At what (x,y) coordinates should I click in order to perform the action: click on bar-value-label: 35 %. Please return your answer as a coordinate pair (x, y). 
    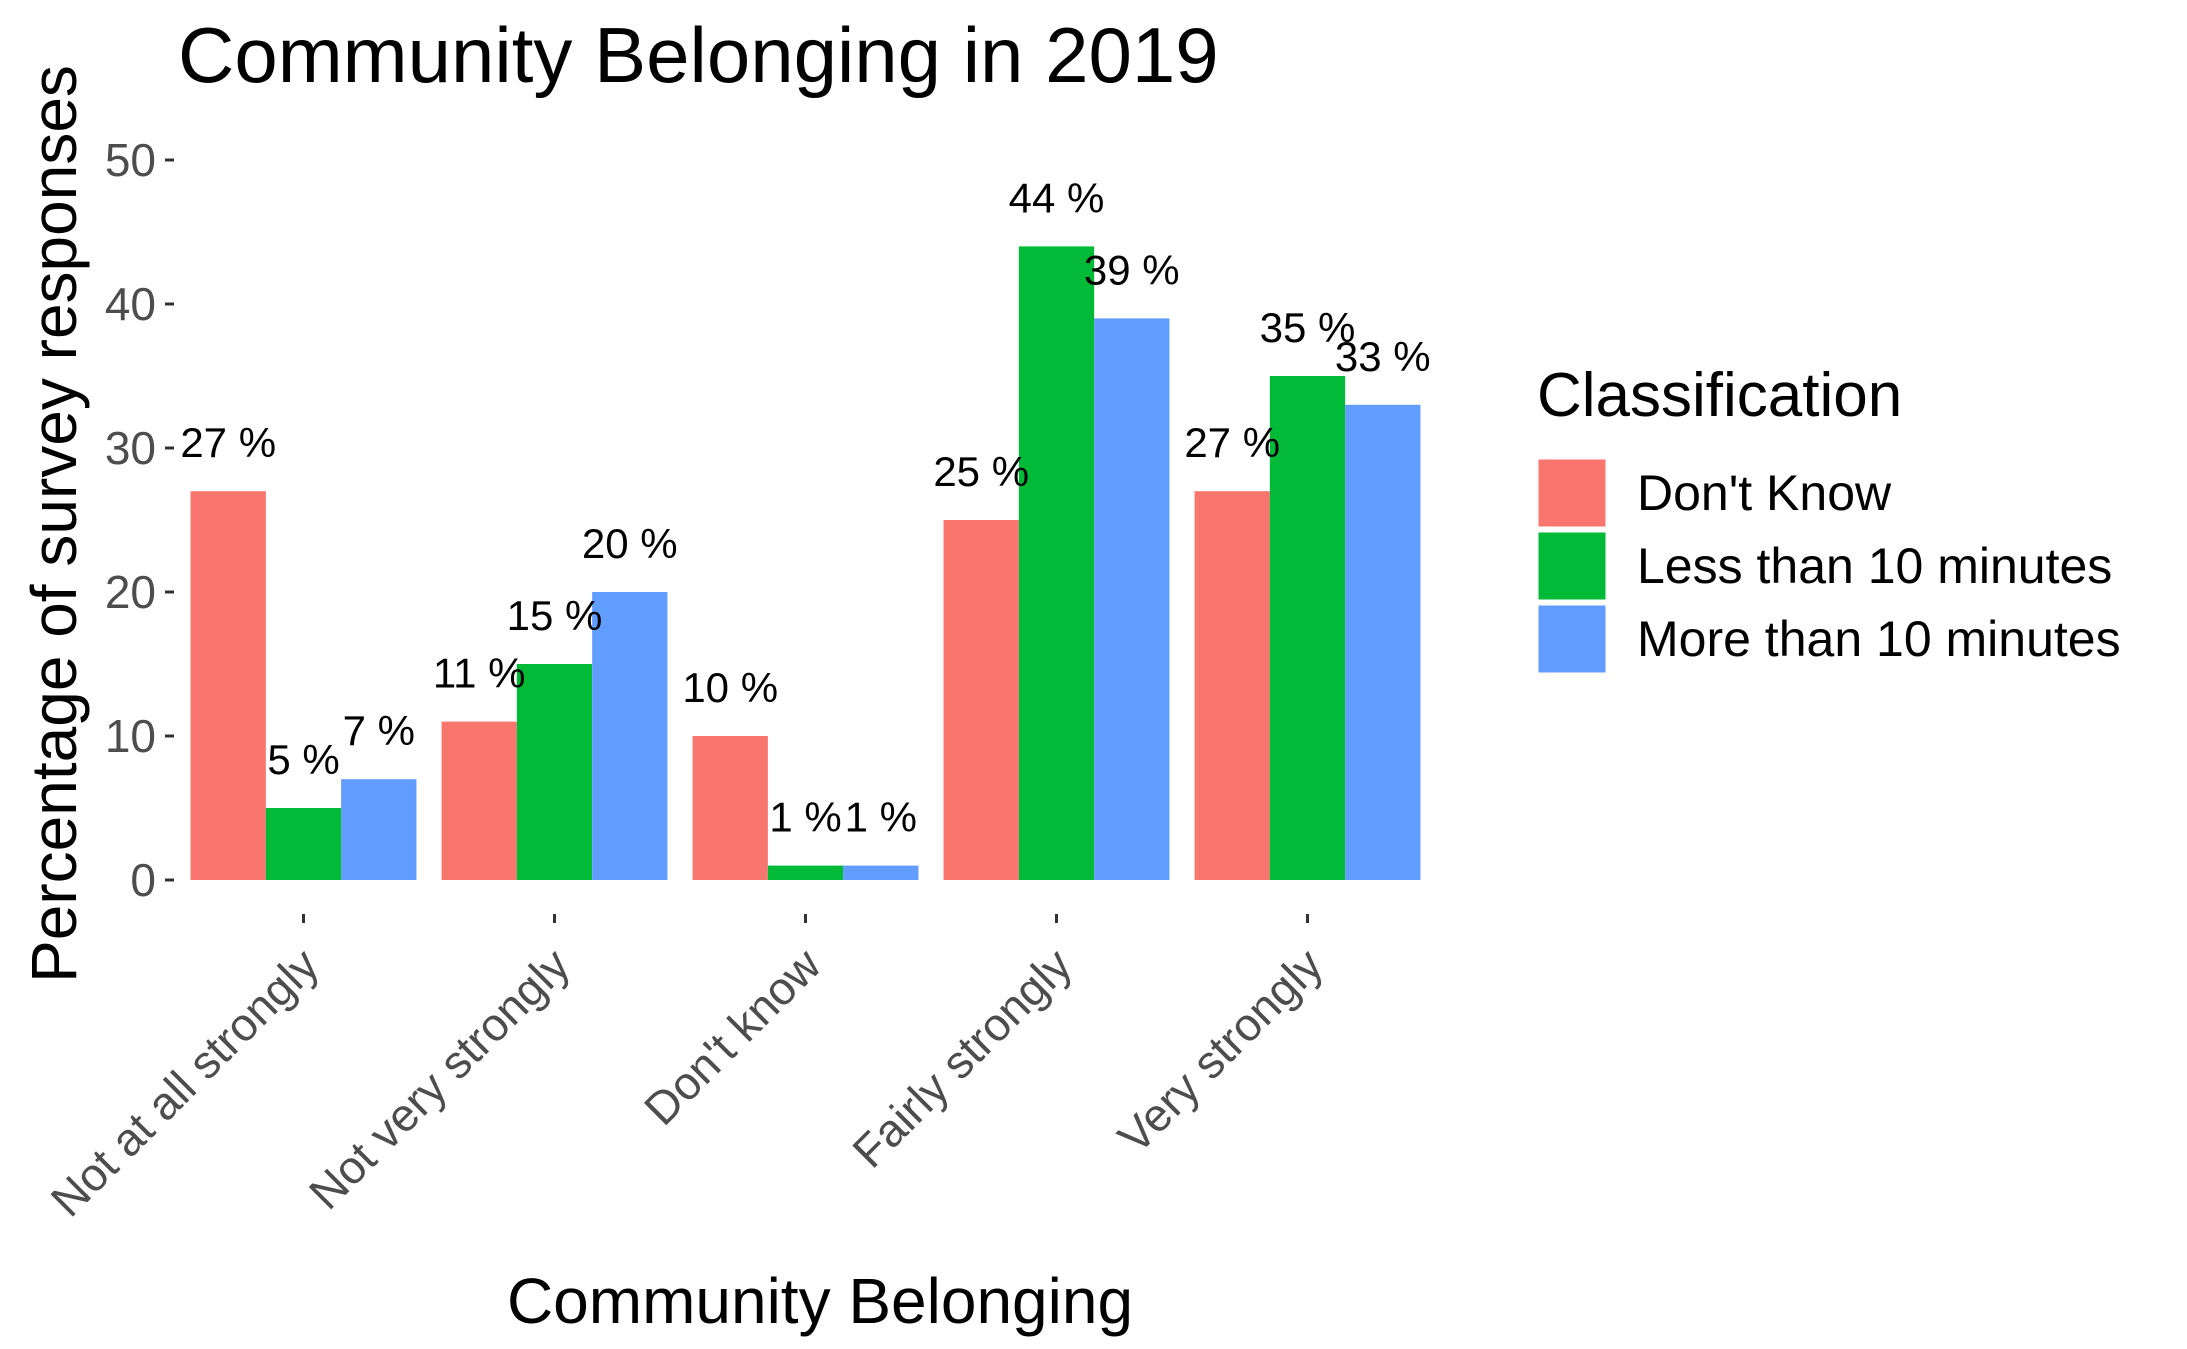
    Looking at the image, I should click on (1308, 327).